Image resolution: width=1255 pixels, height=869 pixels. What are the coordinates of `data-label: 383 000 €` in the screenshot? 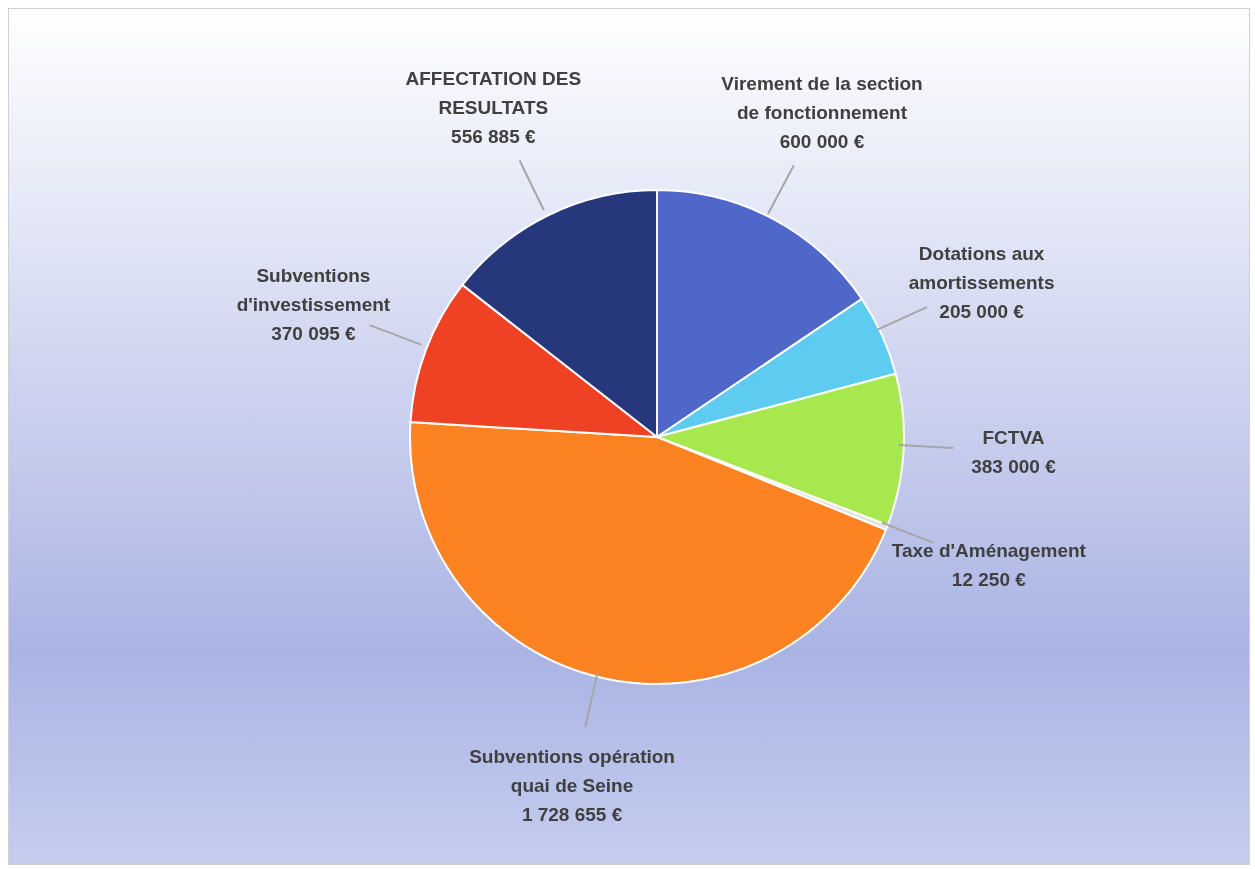 It's located at (1014, 466).